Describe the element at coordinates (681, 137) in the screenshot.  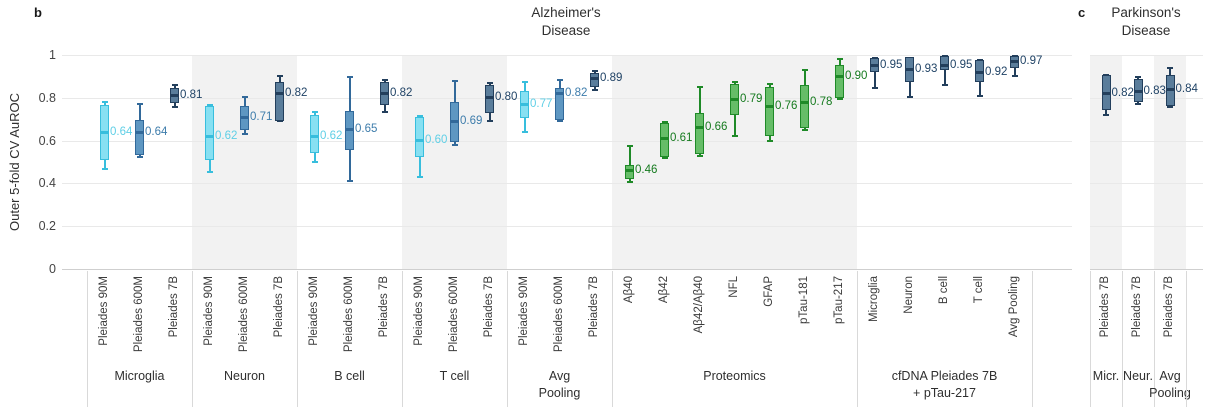
I see `value-label: 0.61` at that location.